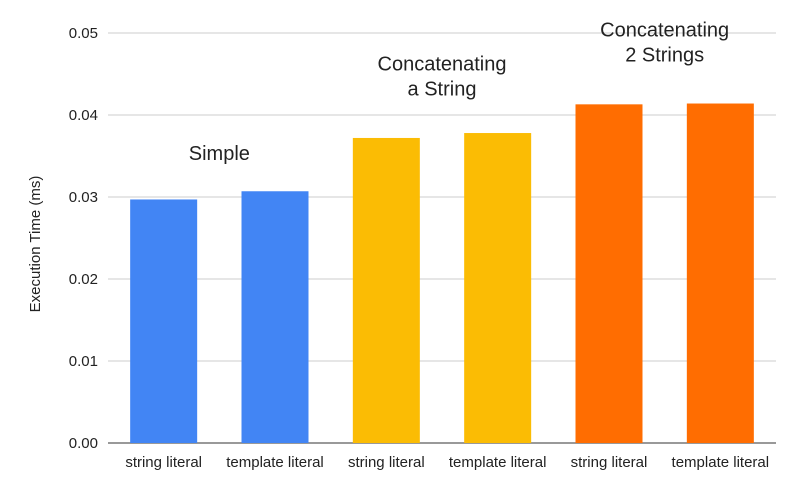 This screenshot has width=800, height=499. I want to click on y-axis-ticks: 0.00 0.01 0.02 0.03 0.04 0.05, so click(83, 238).